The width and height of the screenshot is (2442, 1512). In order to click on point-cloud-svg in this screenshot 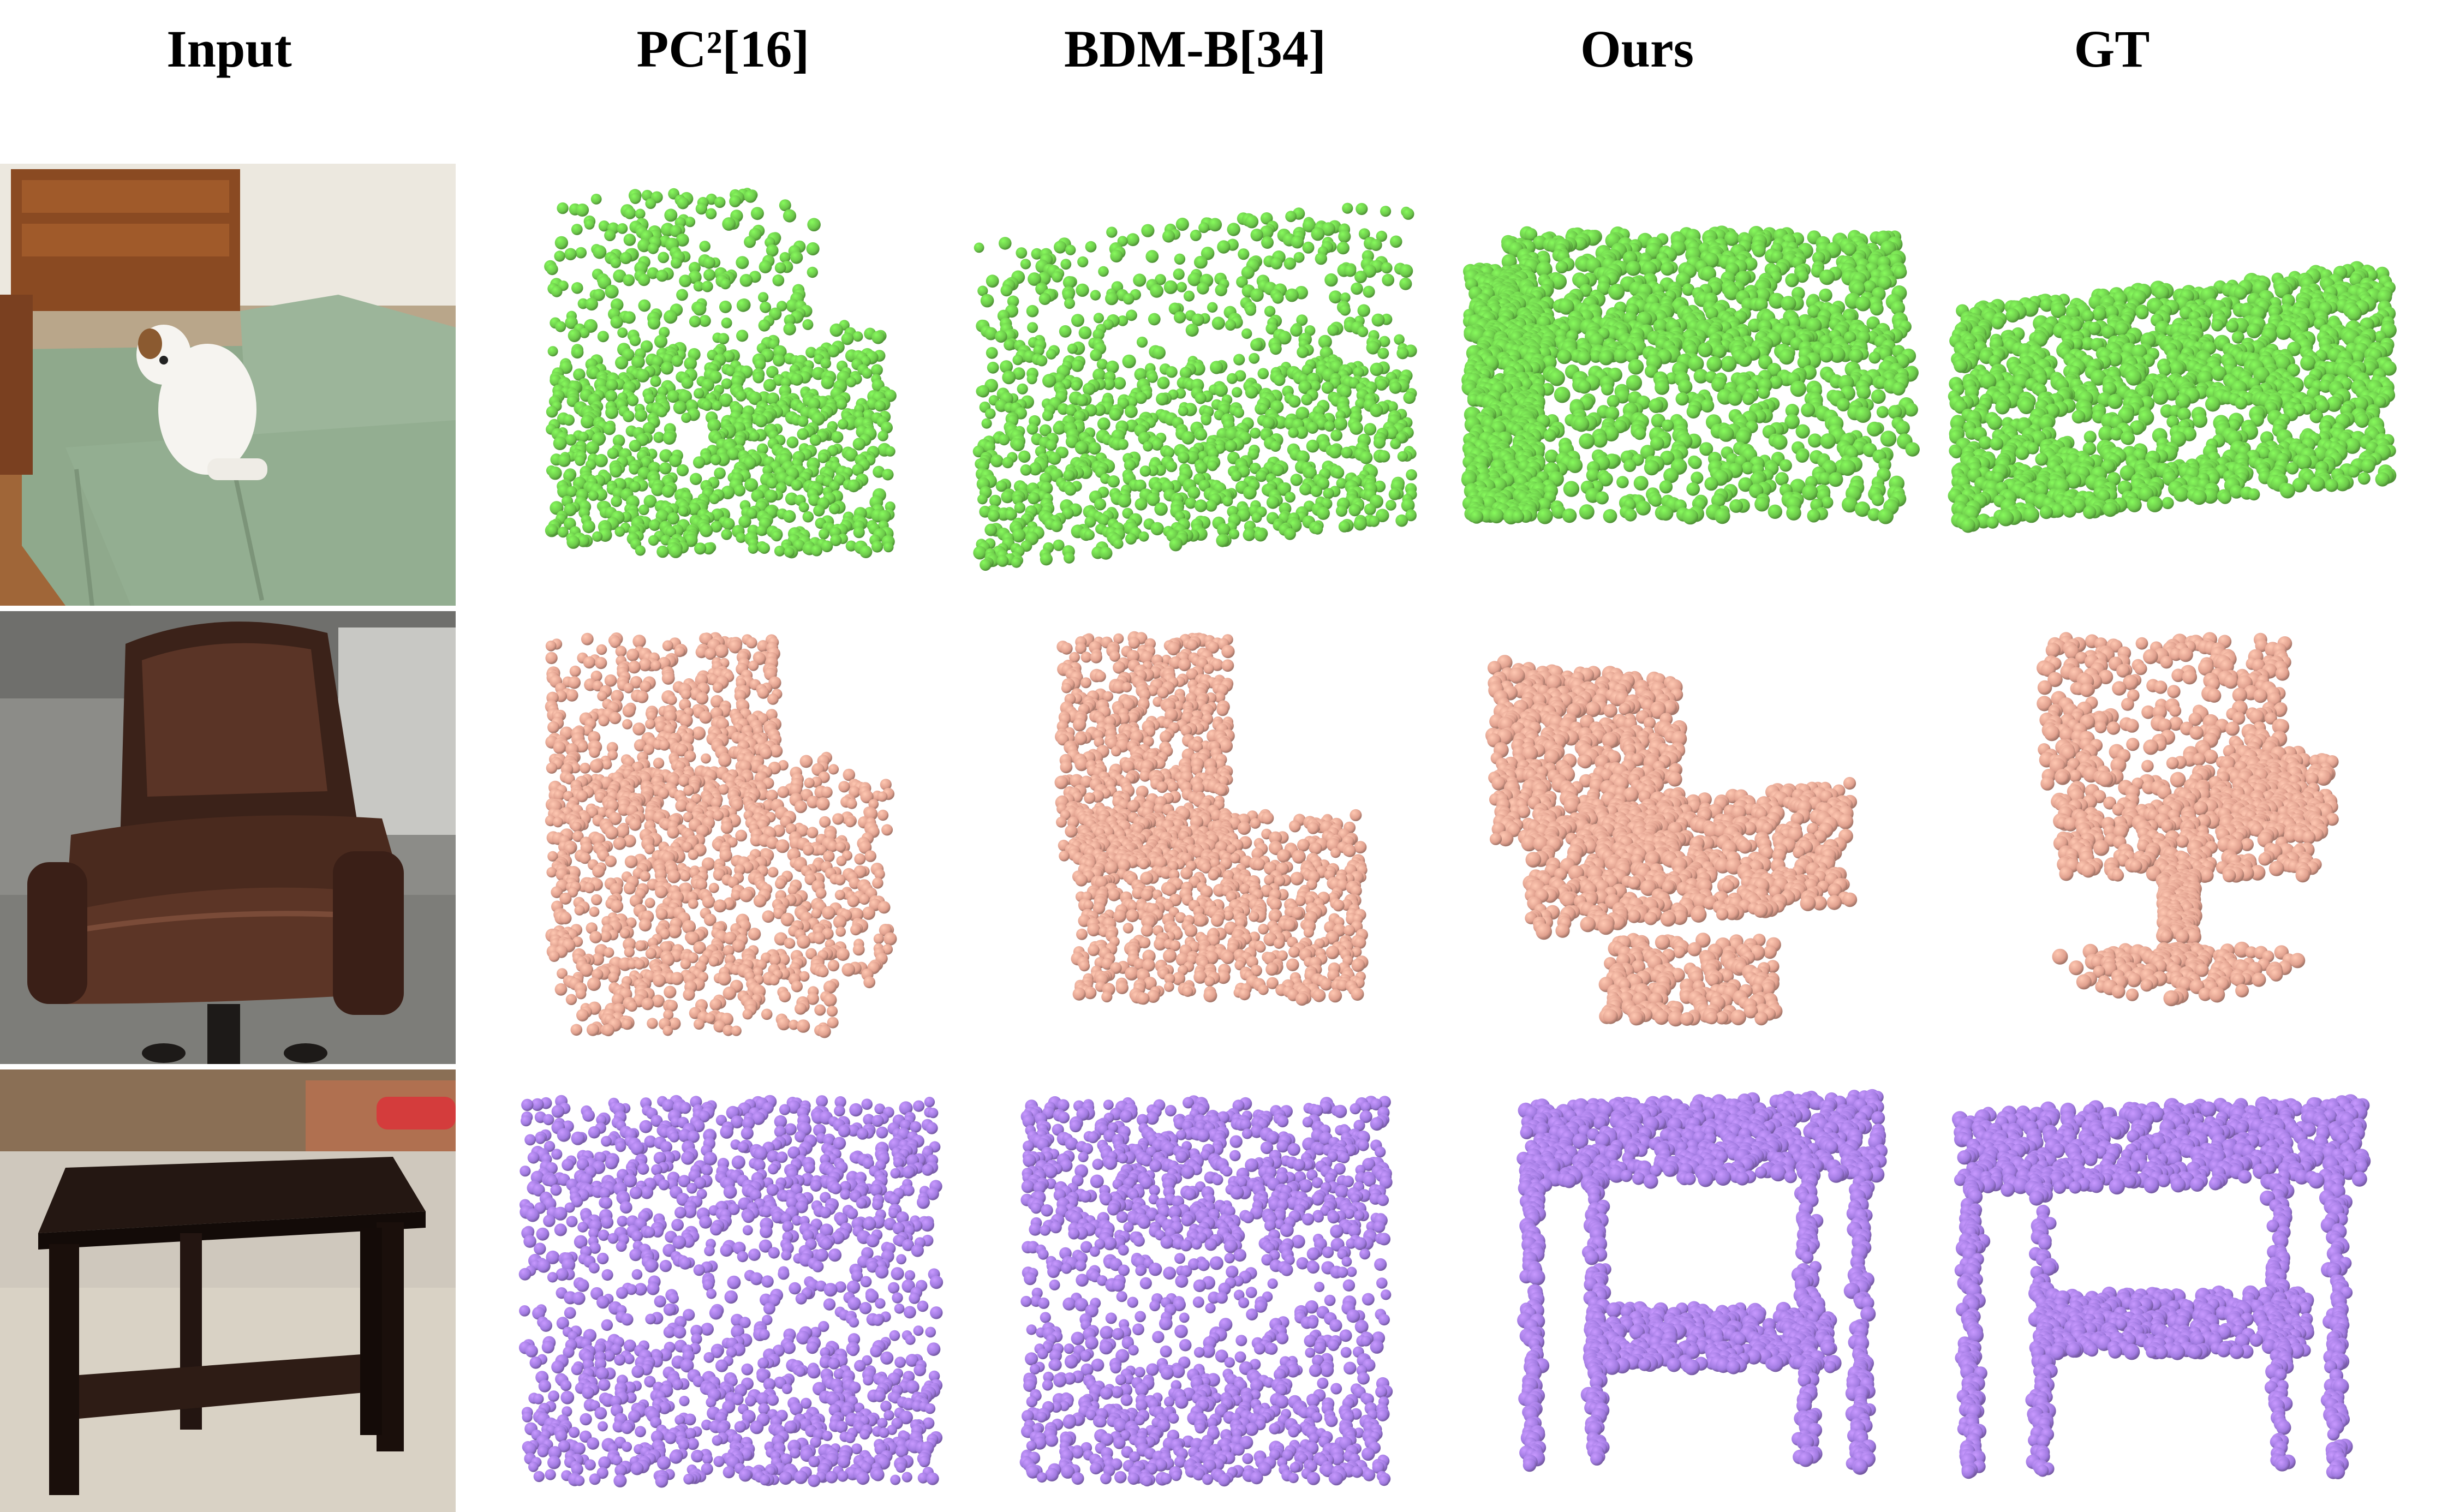, I will do `click(721, 373)`.